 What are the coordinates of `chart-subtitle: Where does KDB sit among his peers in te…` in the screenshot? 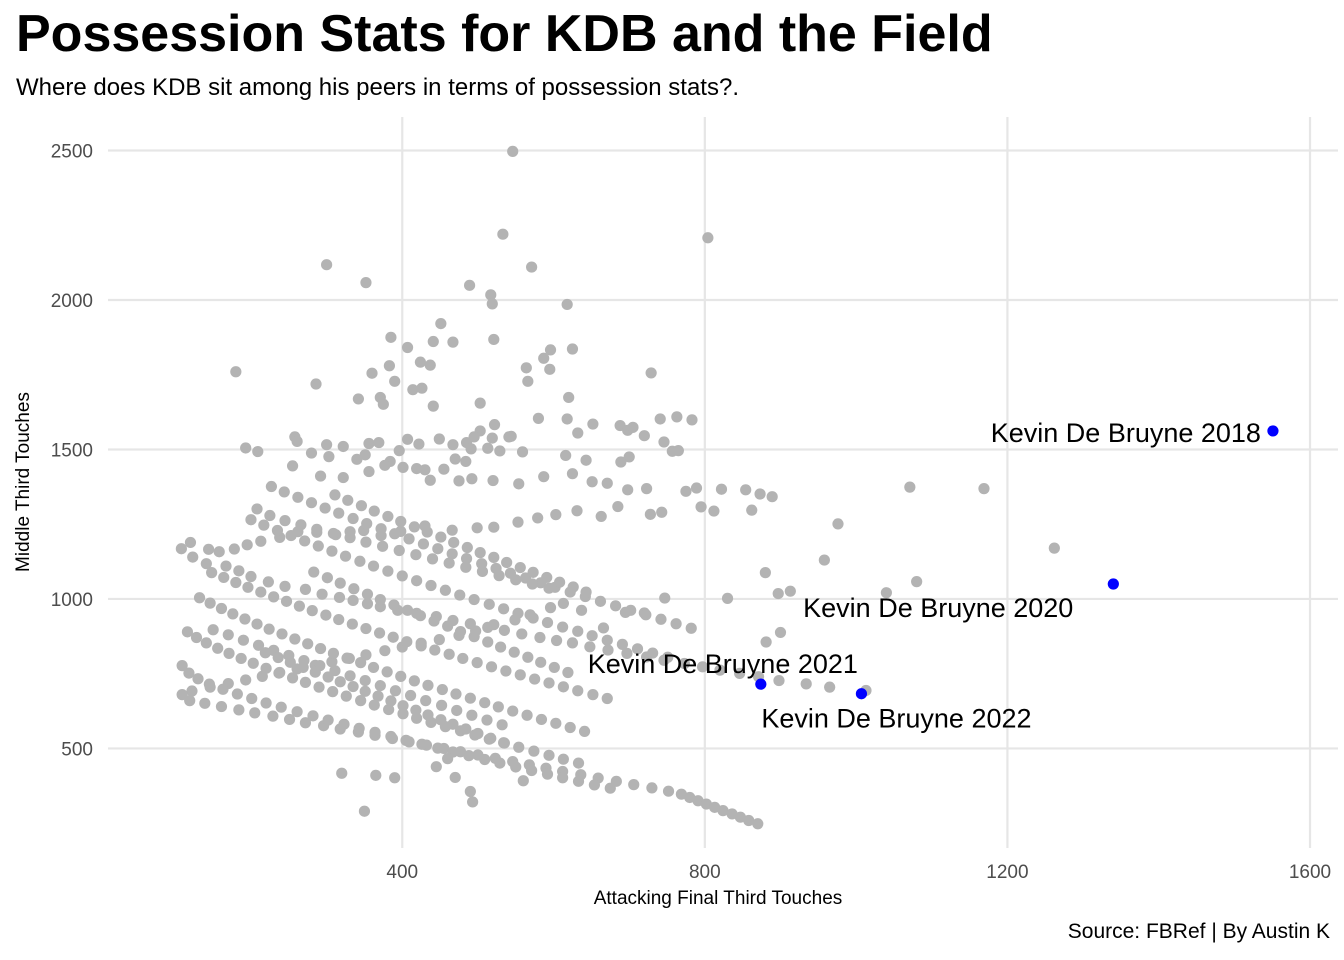 It's located at (377, 87).